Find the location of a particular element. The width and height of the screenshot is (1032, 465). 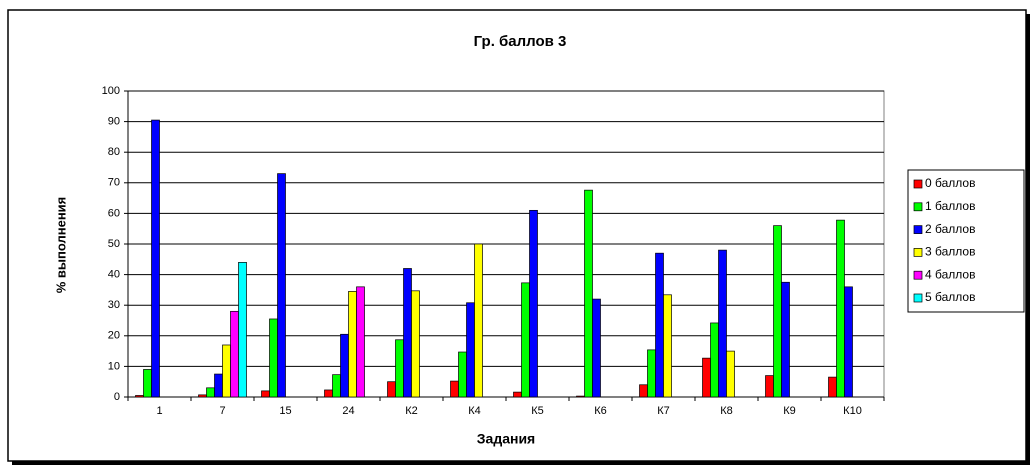

y-tick-label: 90 is located at coordinates (114, 122).